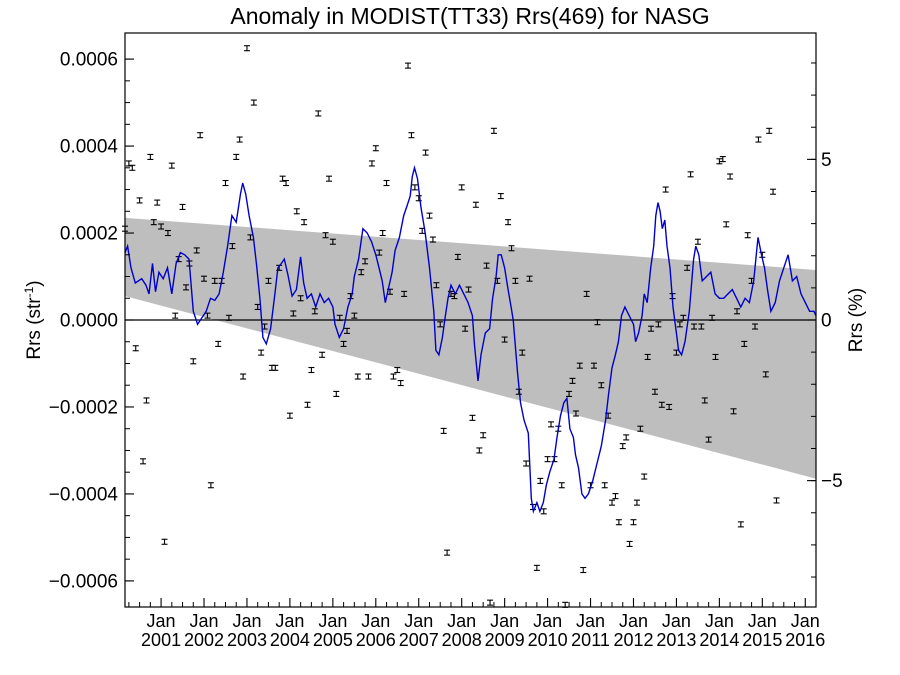  What do you see at coordinates (34, 328) in the screenshot?
I see `y-axis-label-left-text: Rrs (str` at bounding box center [34, 328].